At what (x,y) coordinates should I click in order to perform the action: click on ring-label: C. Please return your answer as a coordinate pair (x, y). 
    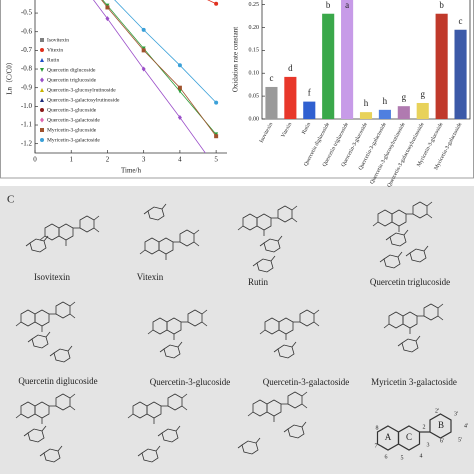
    Looking at the image, I should click on (409, 437).